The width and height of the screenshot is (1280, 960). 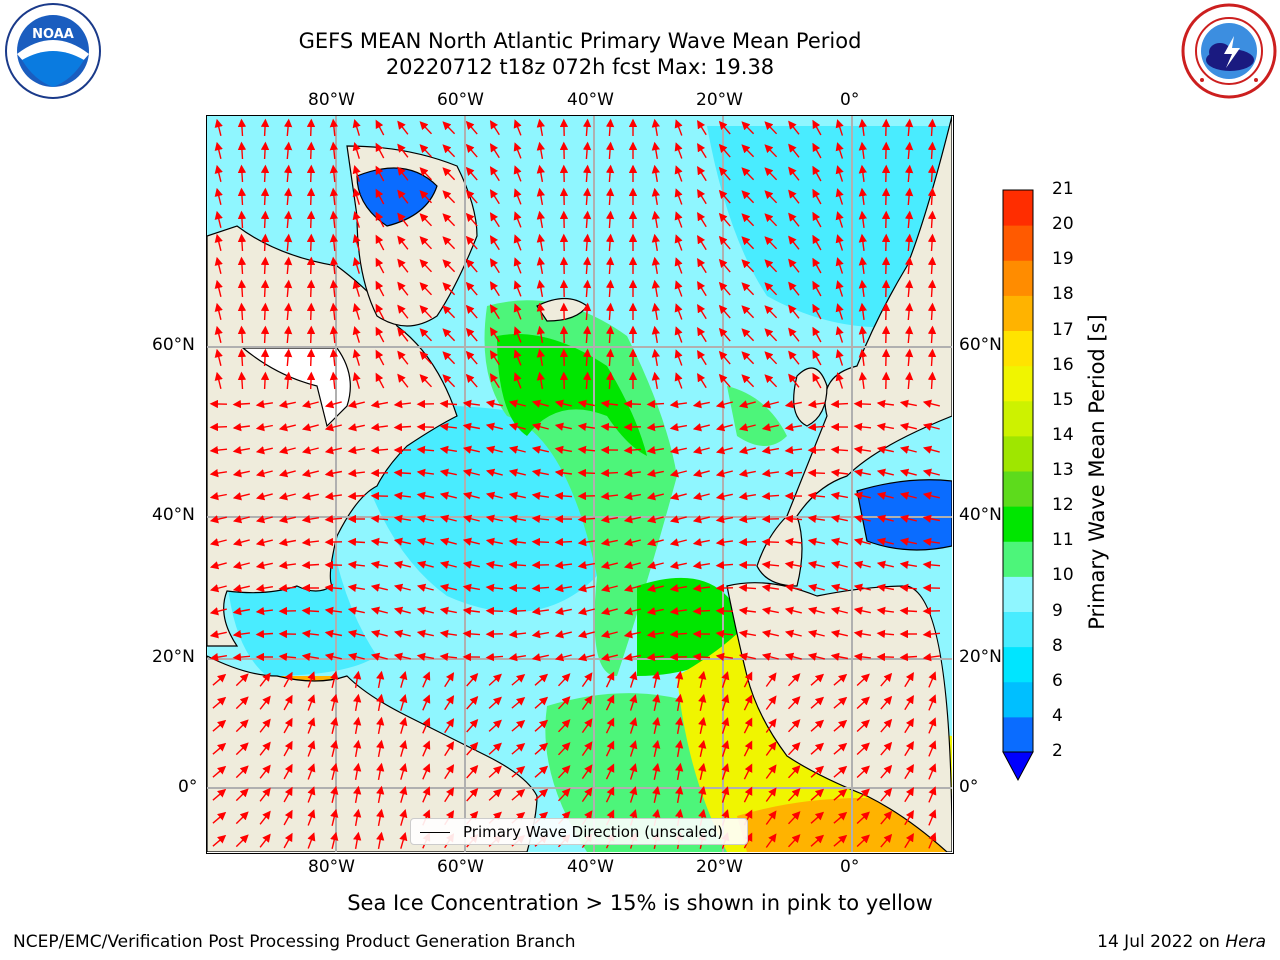 I want to click on legend-line-swatch, so click(x=435, y=832).